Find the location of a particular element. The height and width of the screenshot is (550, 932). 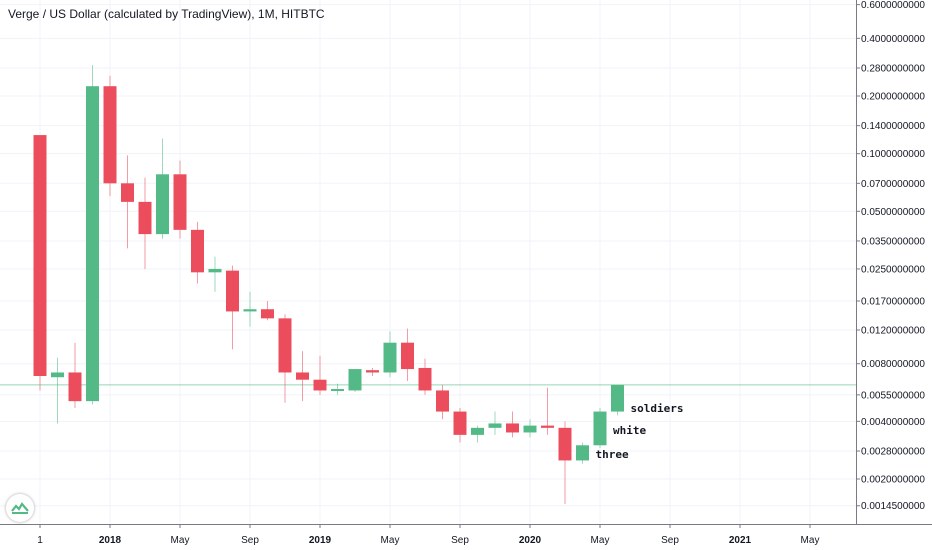

y-tick-label: 0.2800000000 is located at coordinates (893, 69).